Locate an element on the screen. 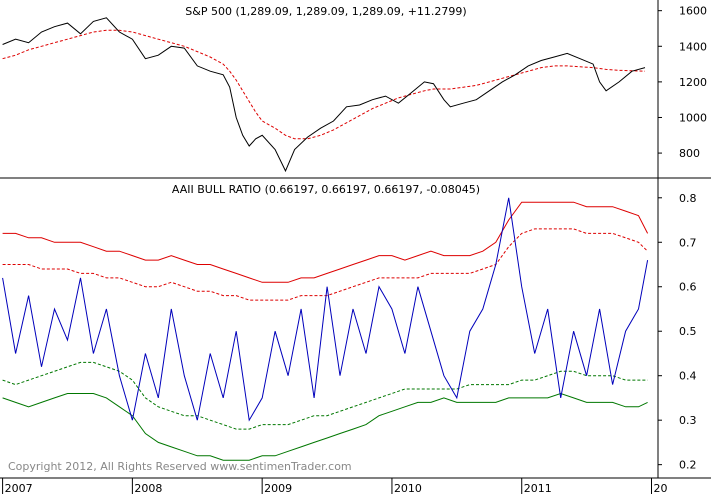 This screenshot has height=499, width=711. x-tick-label: 2011 is located at coordinates (538, 488).